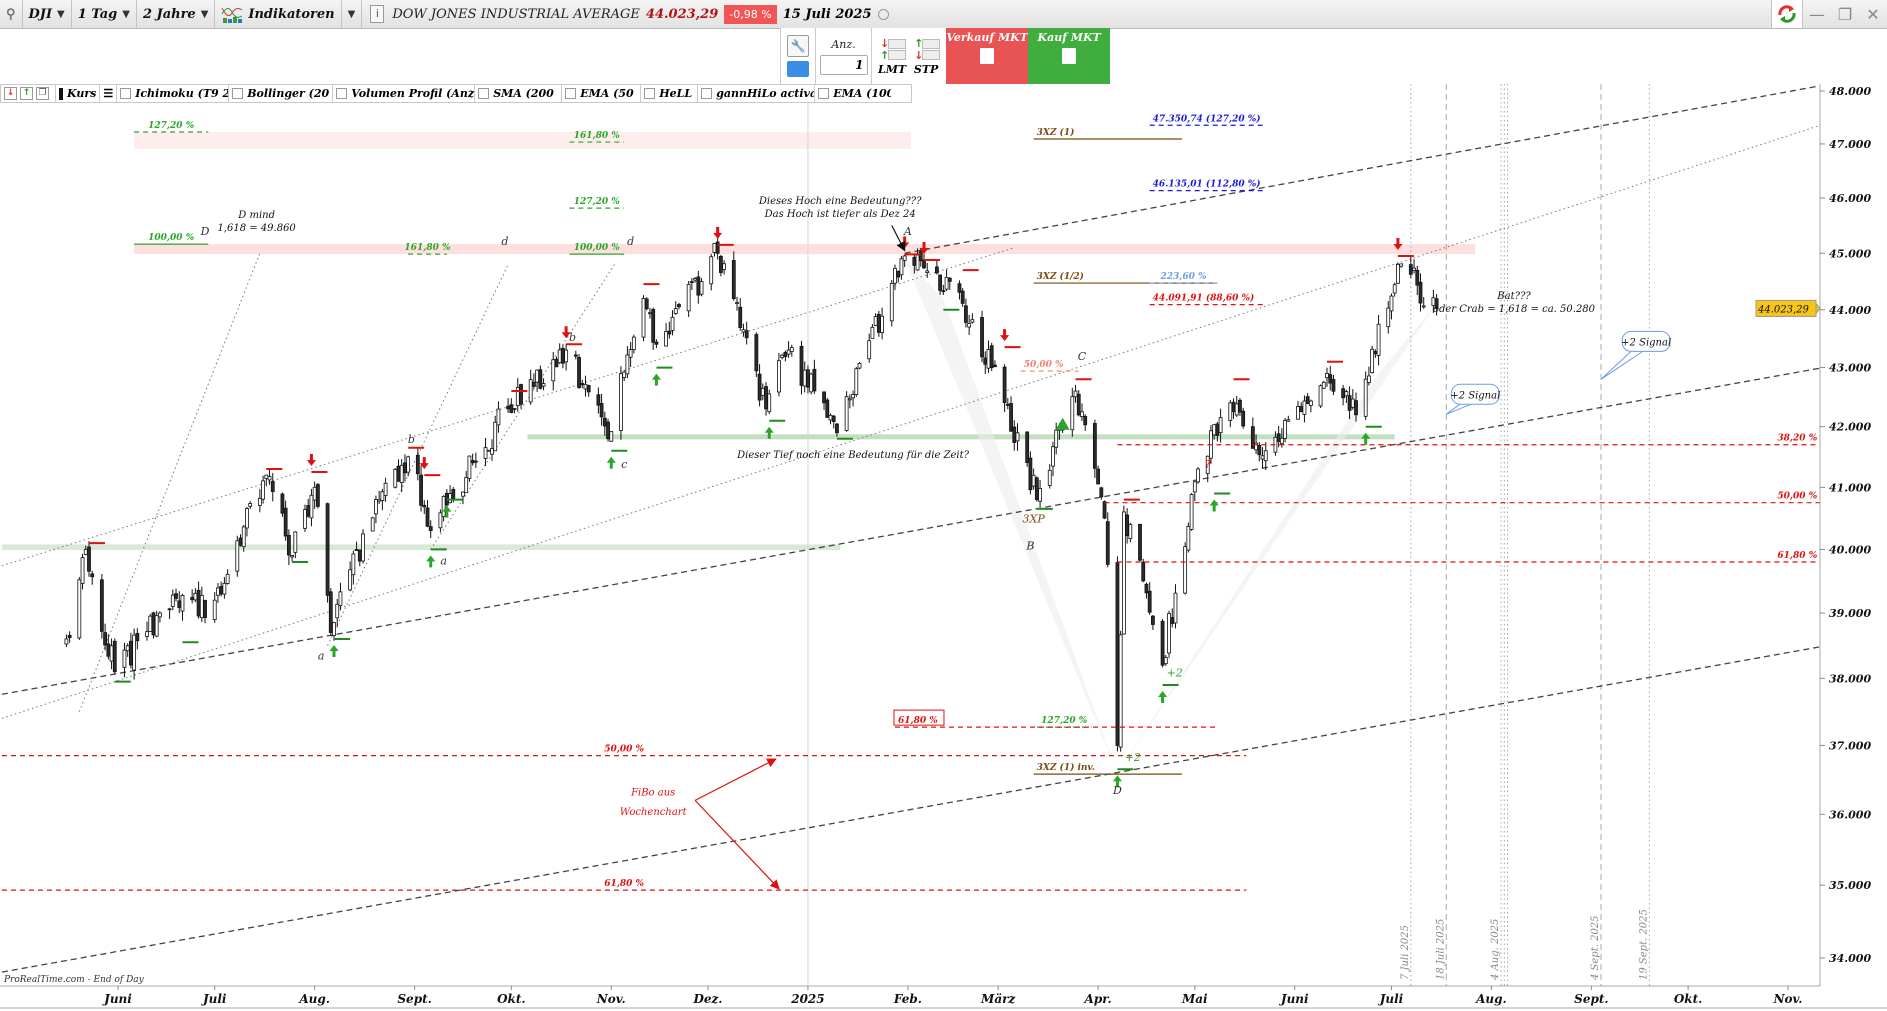  Describe the element at coordinates (107, 93) in the screenshot. I see `indicator-list-icon: ☰` at that location.